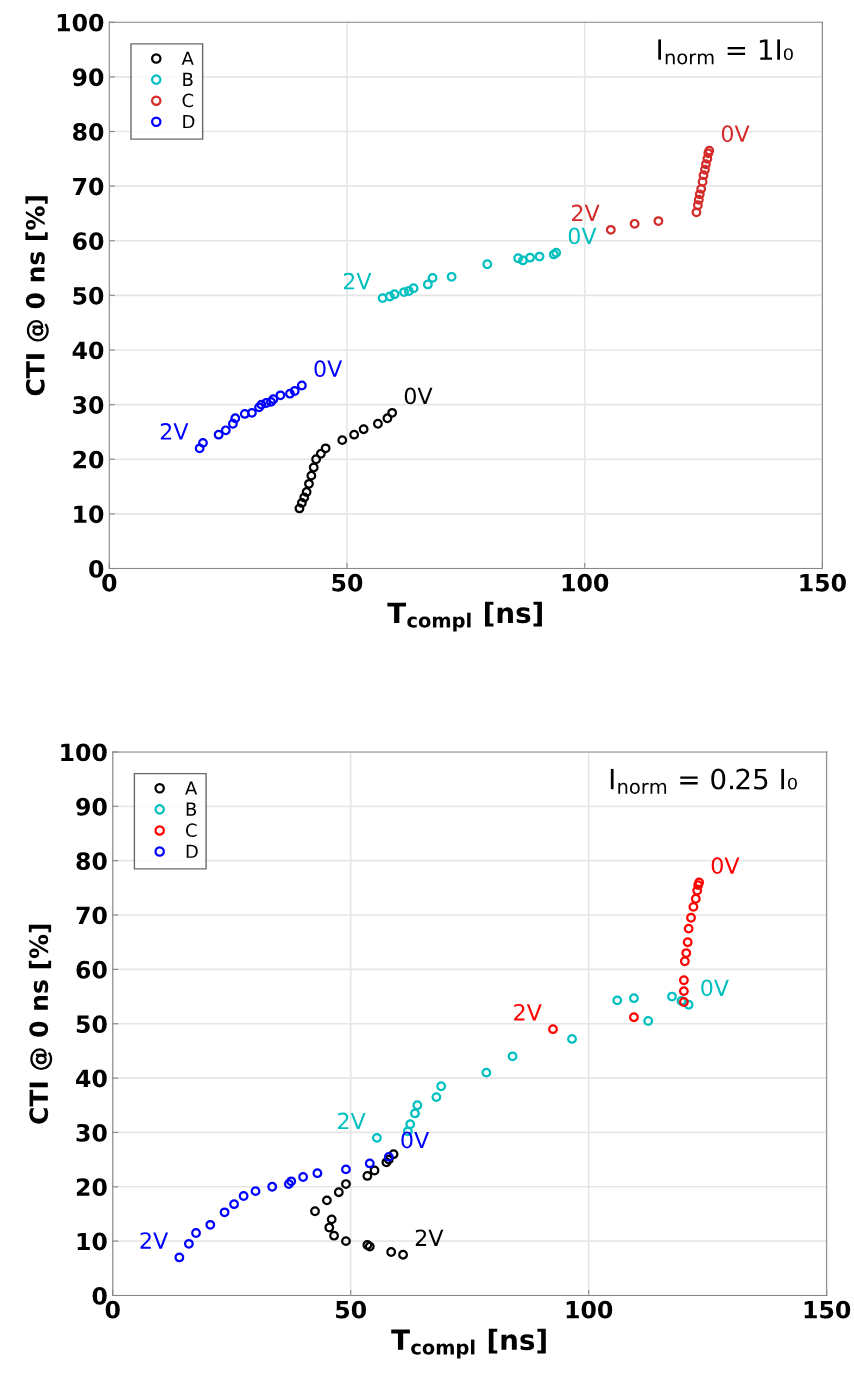 This screenshot has width=854, height=1390. What do you see at coordinates (112, 1309) in the screenshot?
I see `x-tick-label: 0` at bounding box center [112, 1309].